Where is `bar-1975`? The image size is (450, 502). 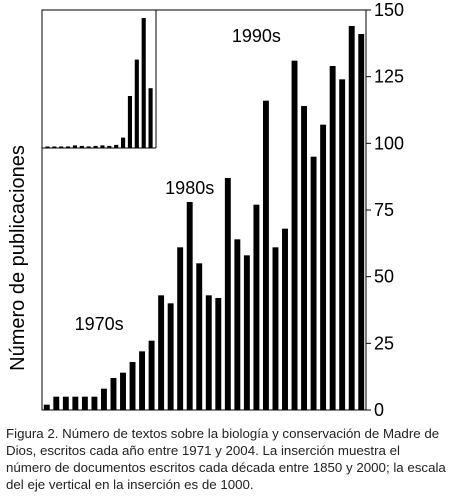
bar-1975 is located at coordinates (84, 403).